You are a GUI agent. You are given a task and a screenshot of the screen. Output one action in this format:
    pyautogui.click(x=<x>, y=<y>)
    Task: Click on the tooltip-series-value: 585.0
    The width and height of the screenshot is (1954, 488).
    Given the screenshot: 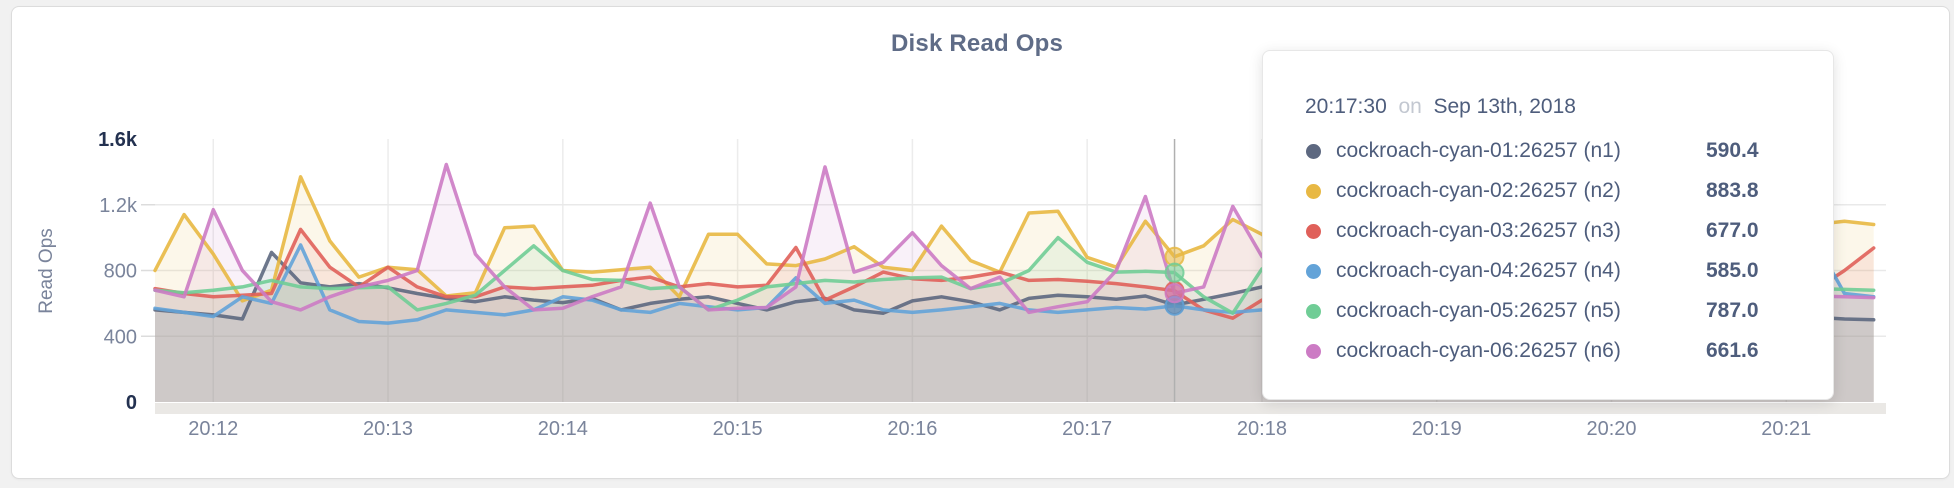 What is the action you would take?
    pyautogui.click(x=1732, y=270)
    